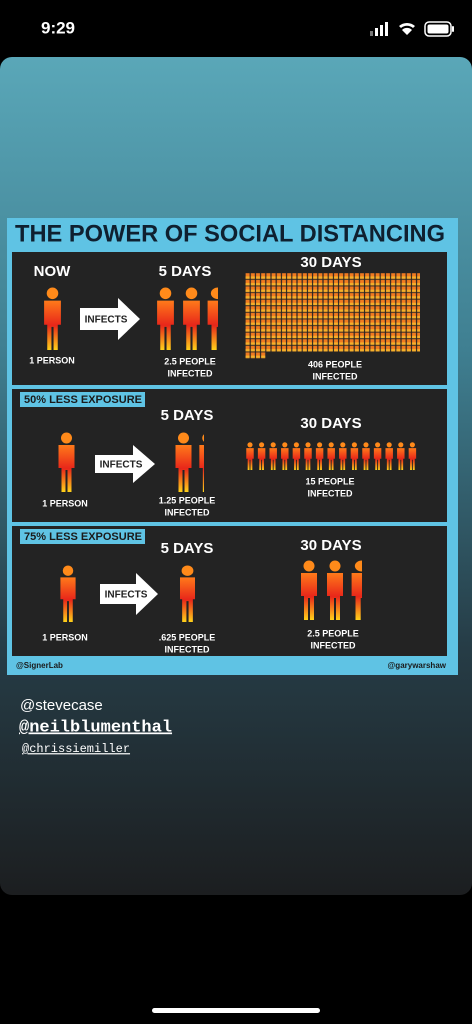  I want to click on panel-header: 75% LESS EXPOSURE, so click(83, 537).